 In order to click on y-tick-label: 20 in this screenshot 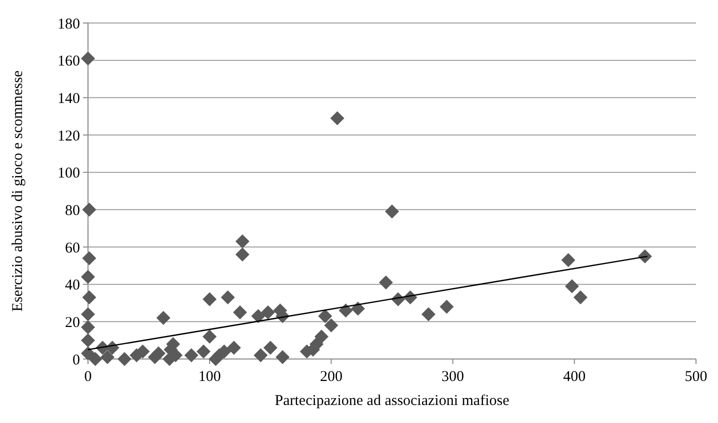, I will do `click(72, 322)`.